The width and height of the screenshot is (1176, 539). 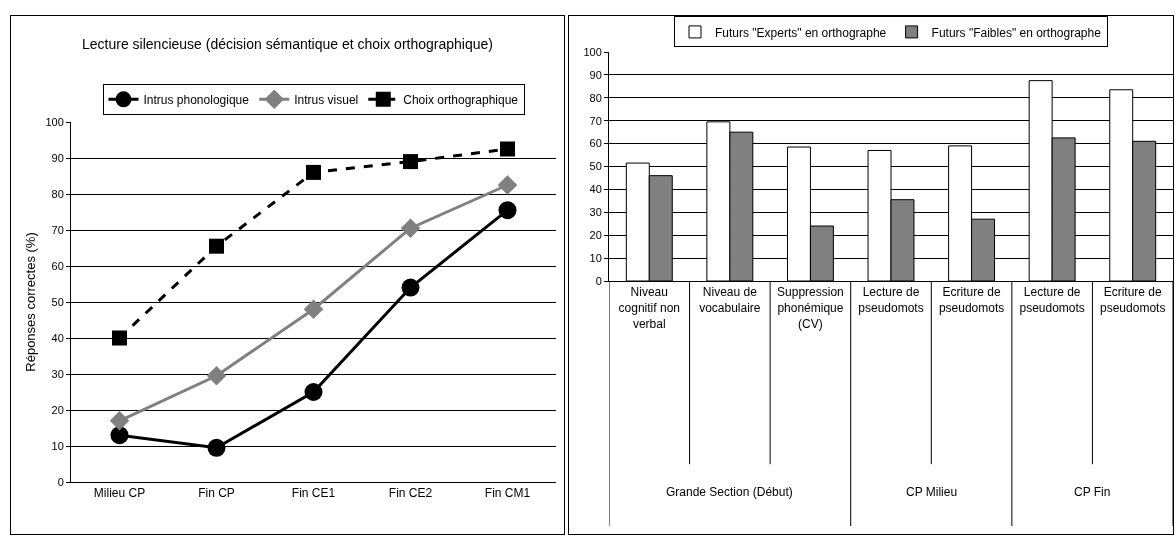 What do you see at coordinates (1016, 32) in the screenshot?
I see `legend-label: Futurs "Faibles" en orthographe` at bounding box center [1016, 32].